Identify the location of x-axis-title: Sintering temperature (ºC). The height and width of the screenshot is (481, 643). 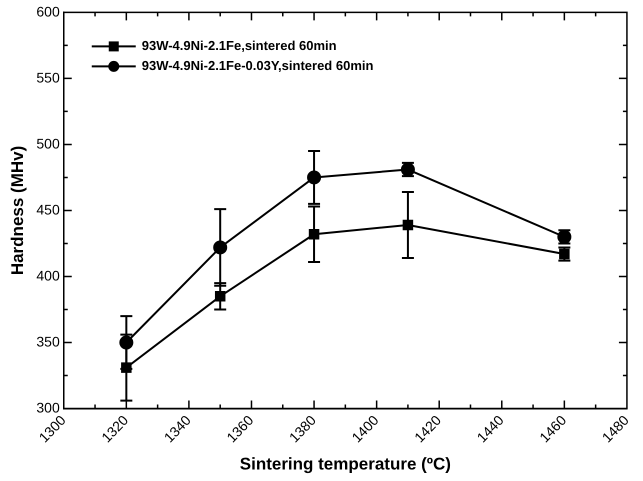
(345, 464).